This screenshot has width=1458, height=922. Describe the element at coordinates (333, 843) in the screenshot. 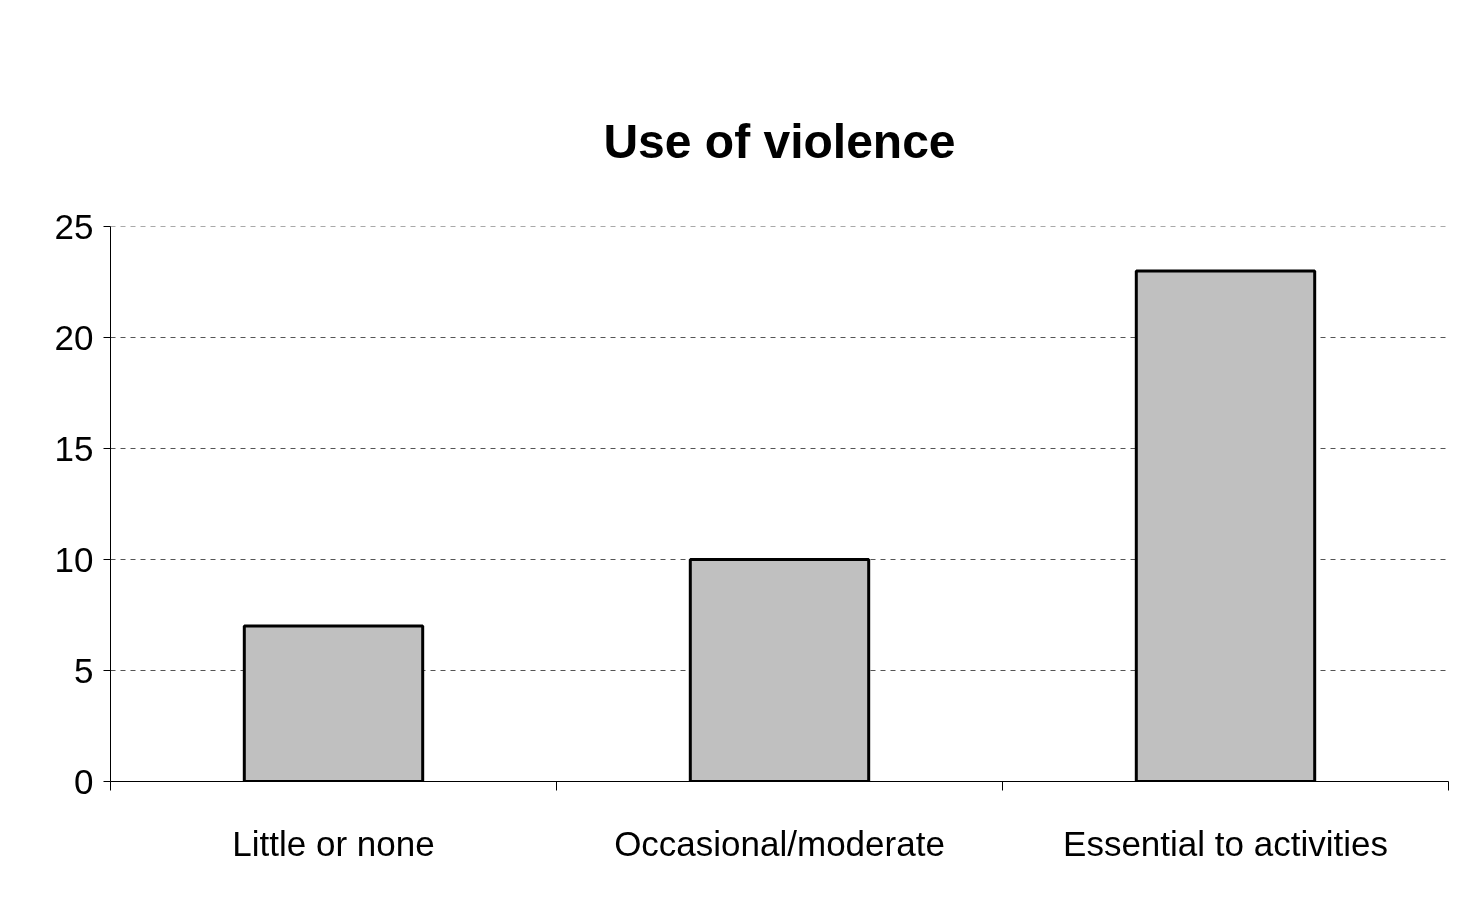

I see `x-tick-label: Little or none` at that location.